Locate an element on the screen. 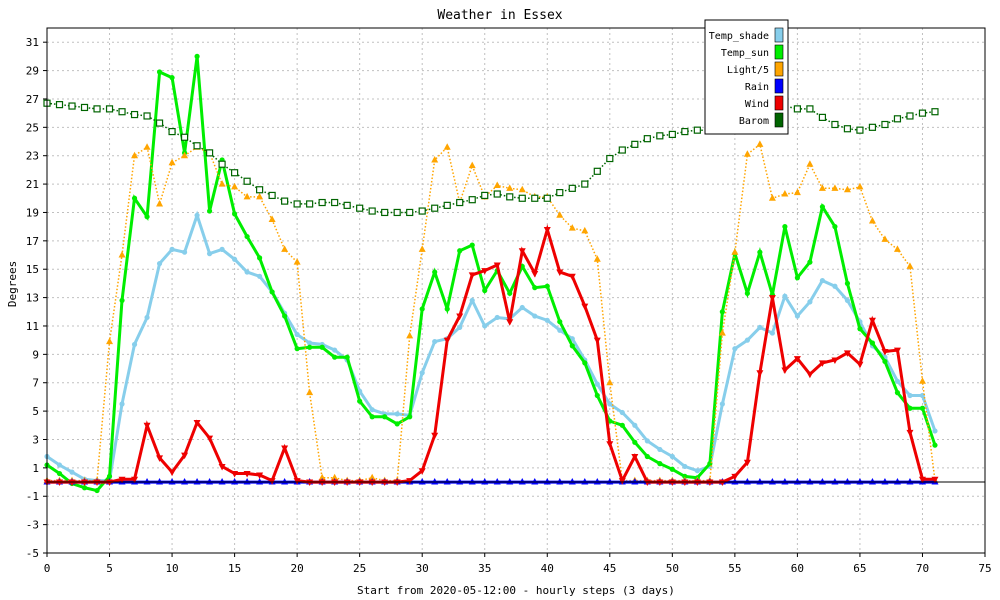  x-tick-label: 75 is located at coordinates (984, 568).